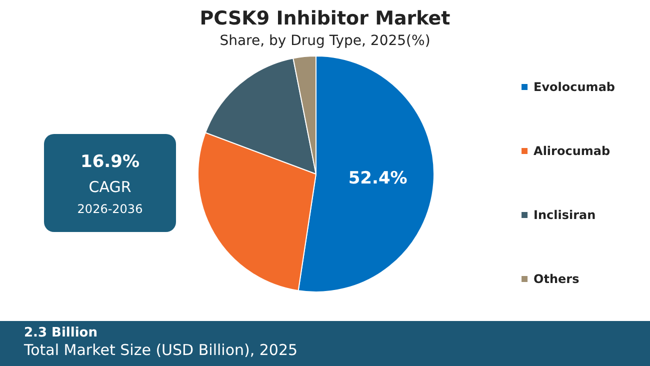  I want to click on chart-subtitle: Share, by Drug Type, 2025(%), so click(325, 41).